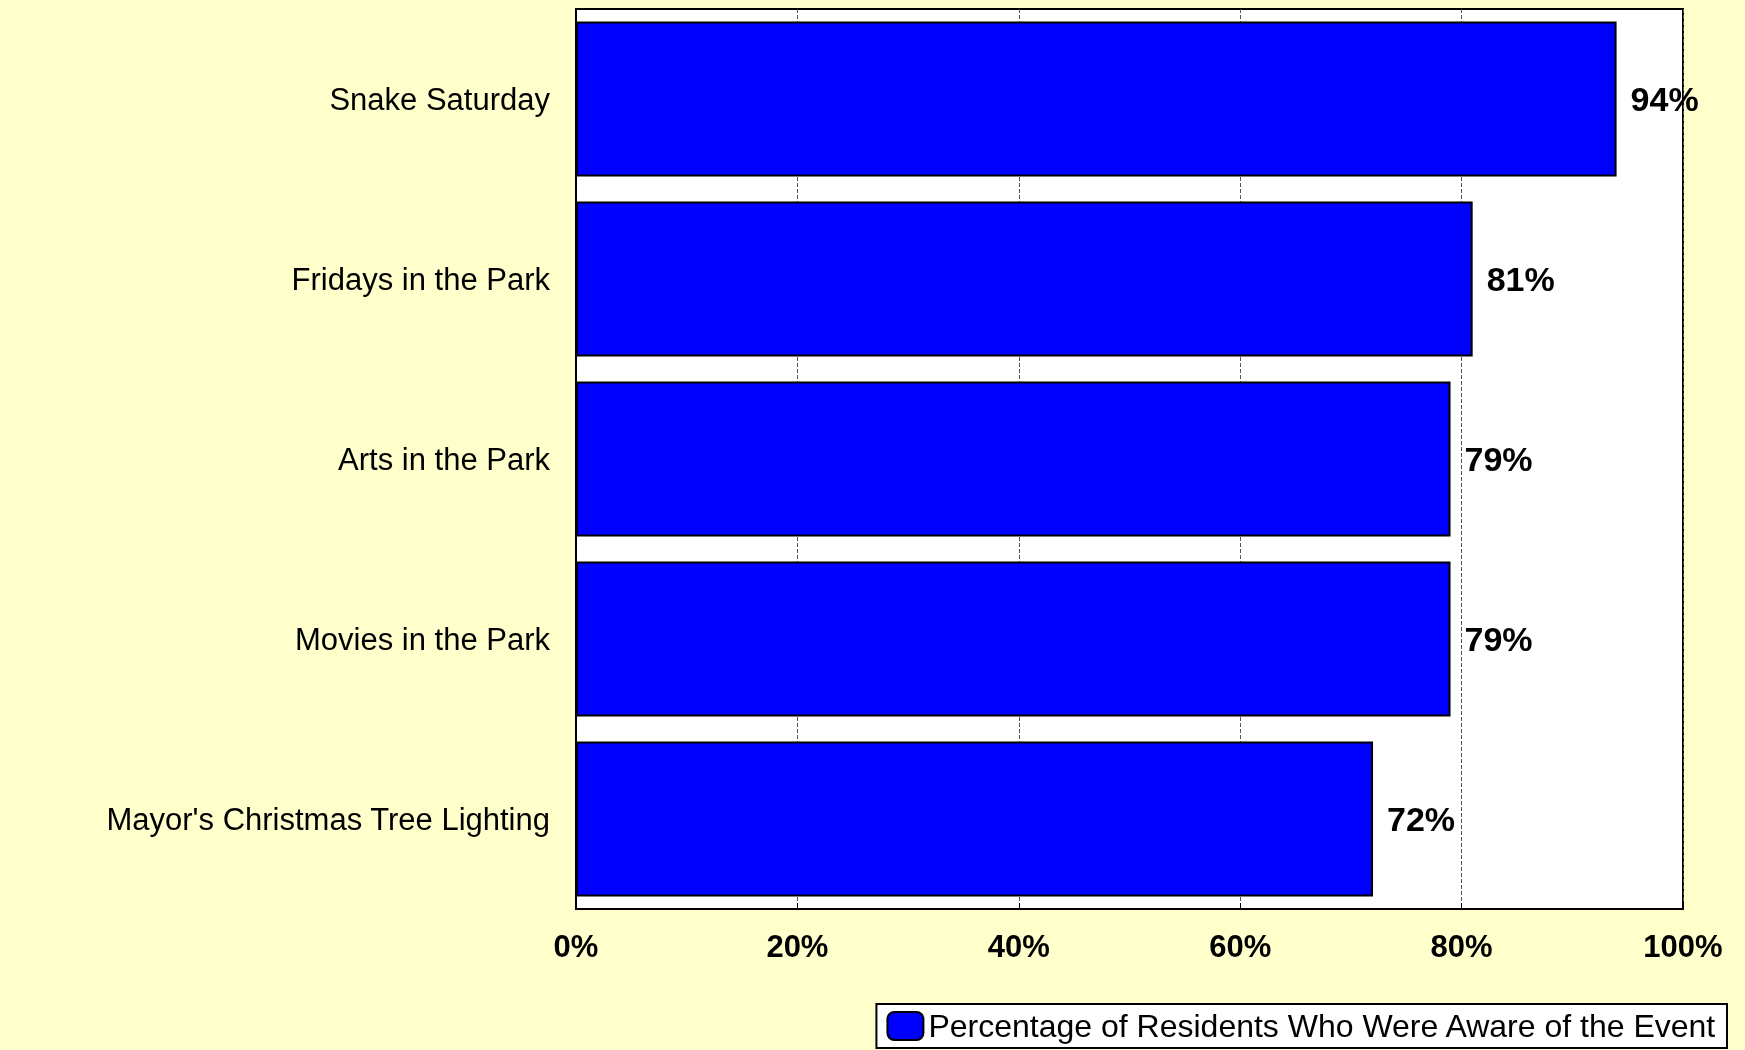  I want to click on legend-label: Percentage of Residents Who Were Aware of the Event, so click(1322, 1026).